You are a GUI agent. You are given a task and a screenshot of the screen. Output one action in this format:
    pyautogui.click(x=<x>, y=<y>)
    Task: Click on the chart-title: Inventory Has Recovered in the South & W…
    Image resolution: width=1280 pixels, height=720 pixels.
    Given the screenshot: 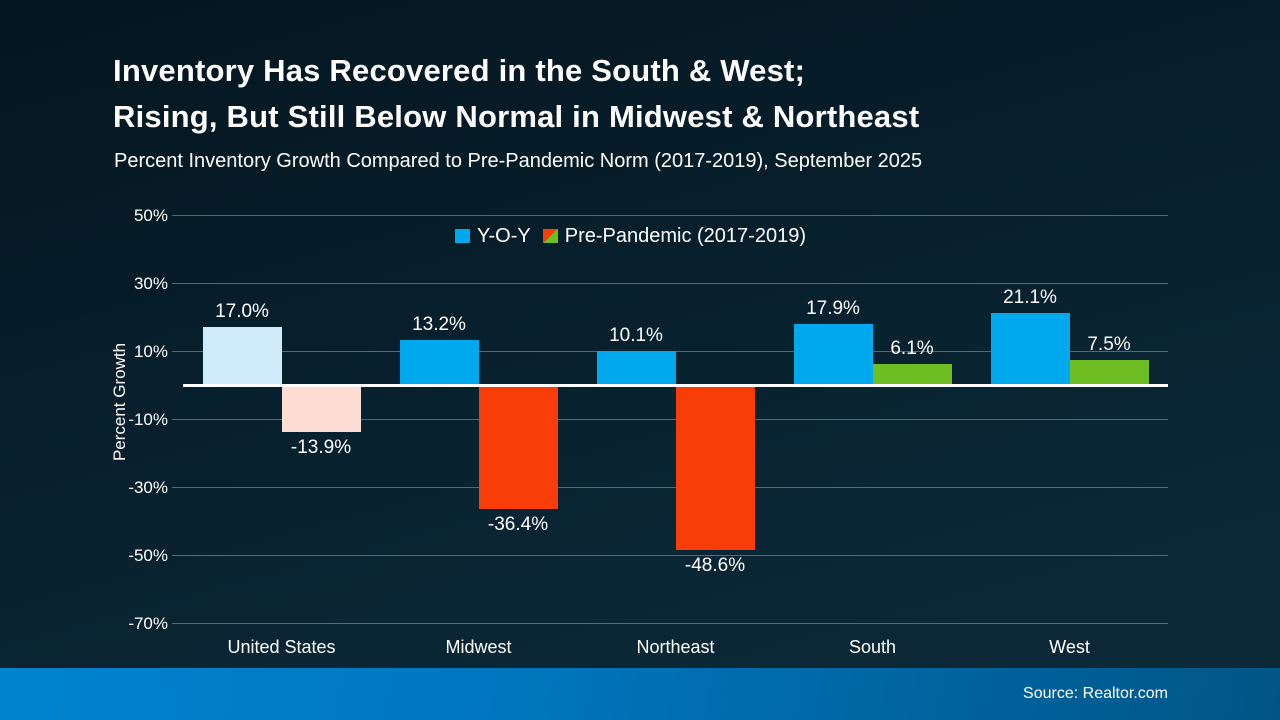 What is the action you would take?
    pyautogui.click(x=516, y=94)
    